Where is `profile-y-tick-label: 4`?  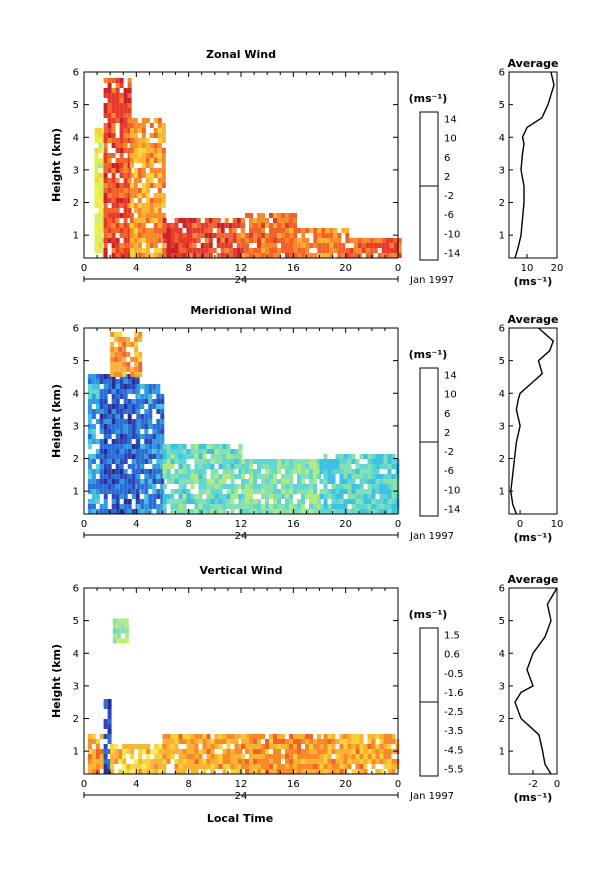
profile-y-tick-label: 4 is located at coordinates (502, 138).